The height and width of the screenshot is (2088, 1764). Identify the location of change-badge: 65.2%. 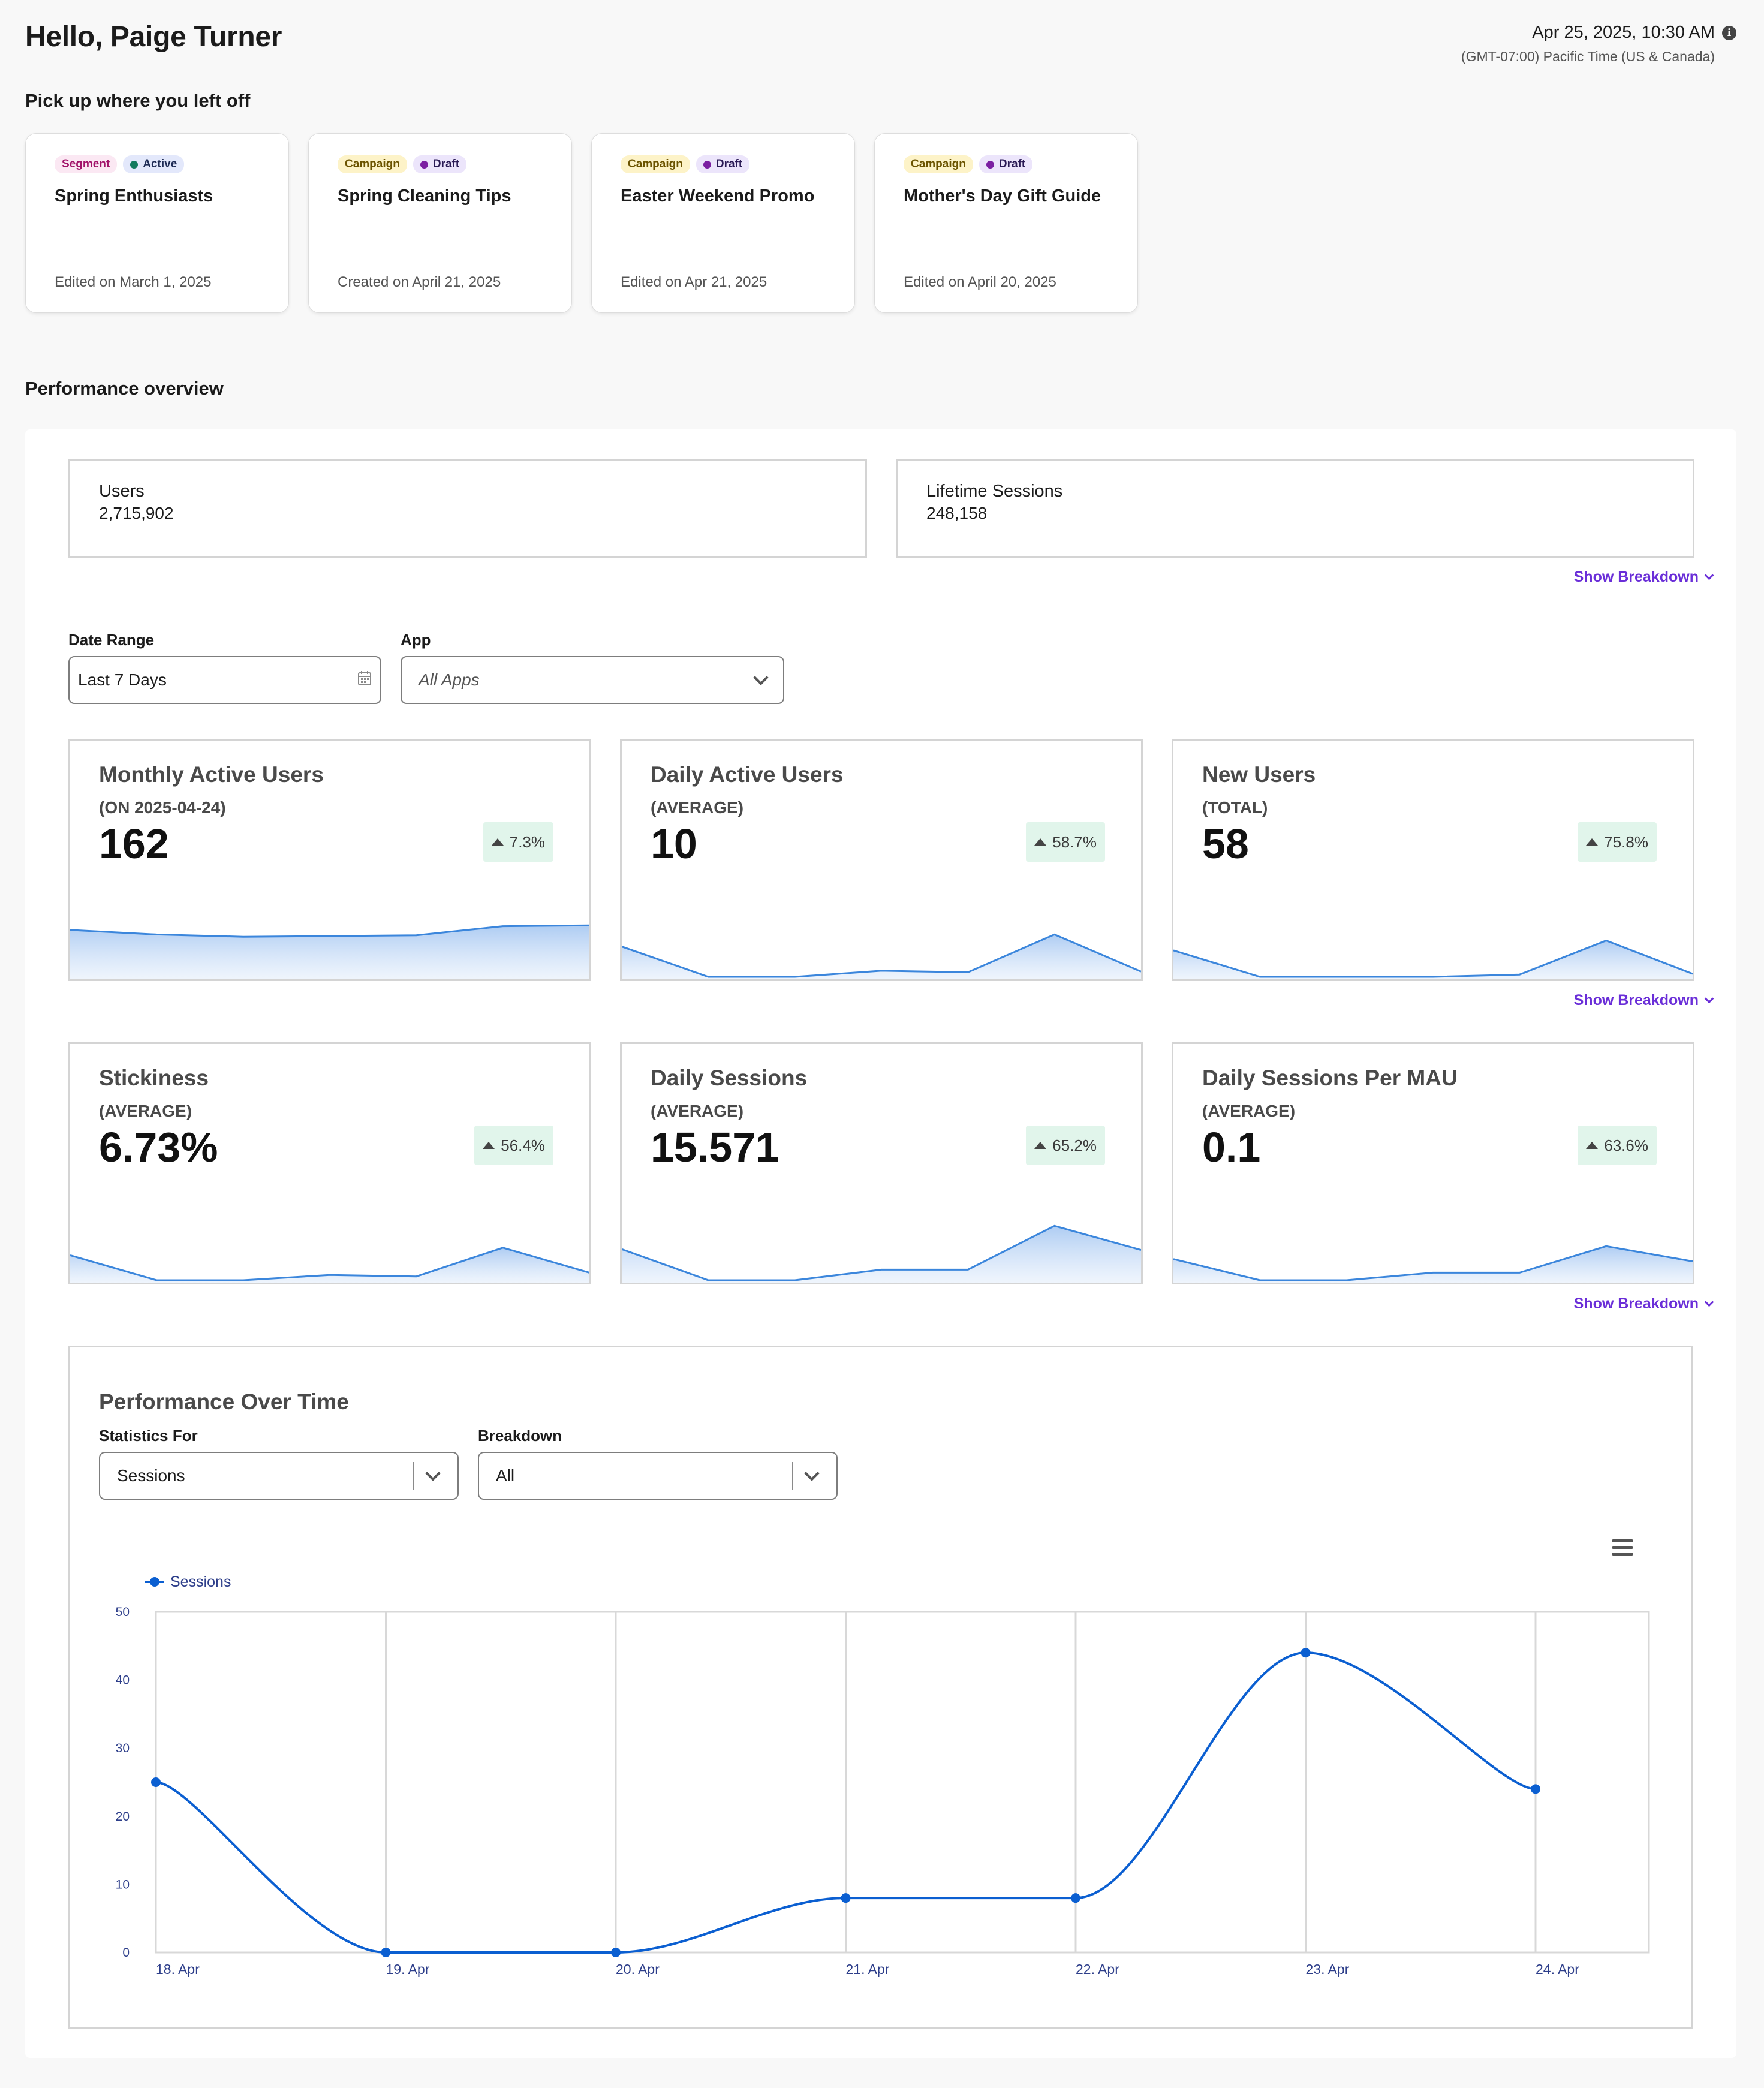
(1065, 1146).